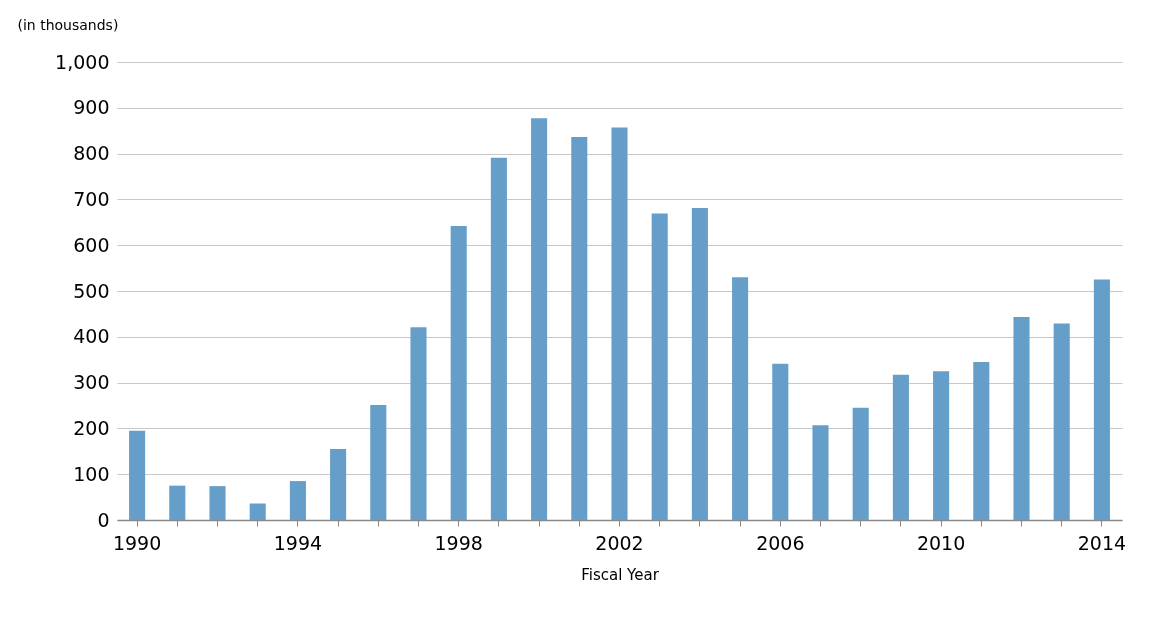  Describe the element at coordinates (619, 542) in the screenshot. I see `x-tick-label: 2002` at that location.